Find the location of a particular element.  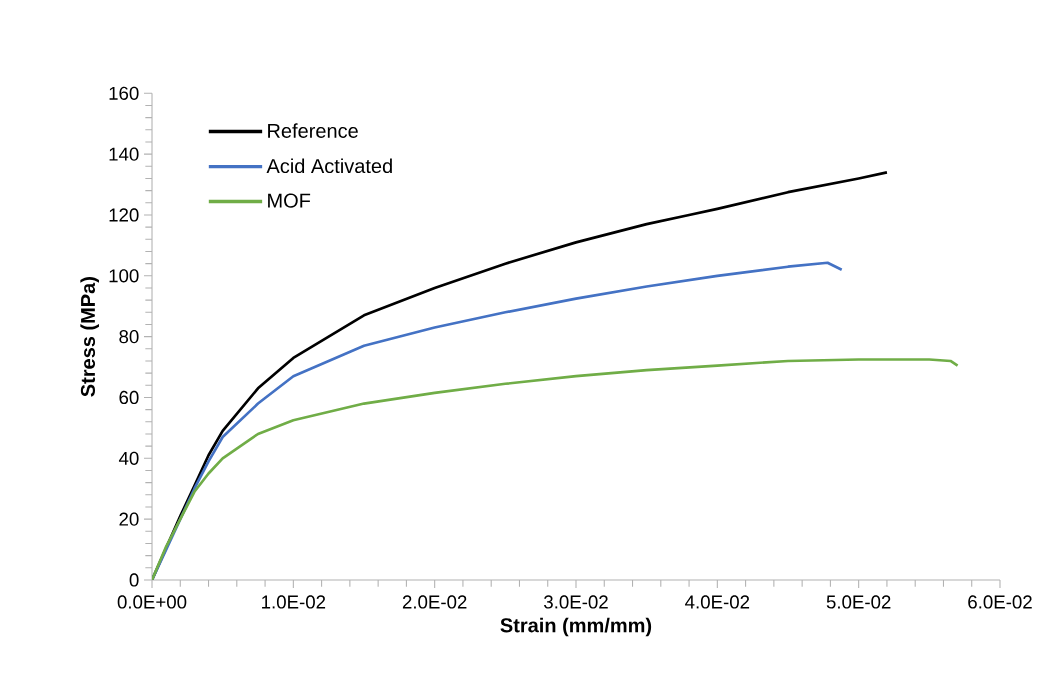

x-tick-label: 0.0E+00 is located at coordinates (152, 602).